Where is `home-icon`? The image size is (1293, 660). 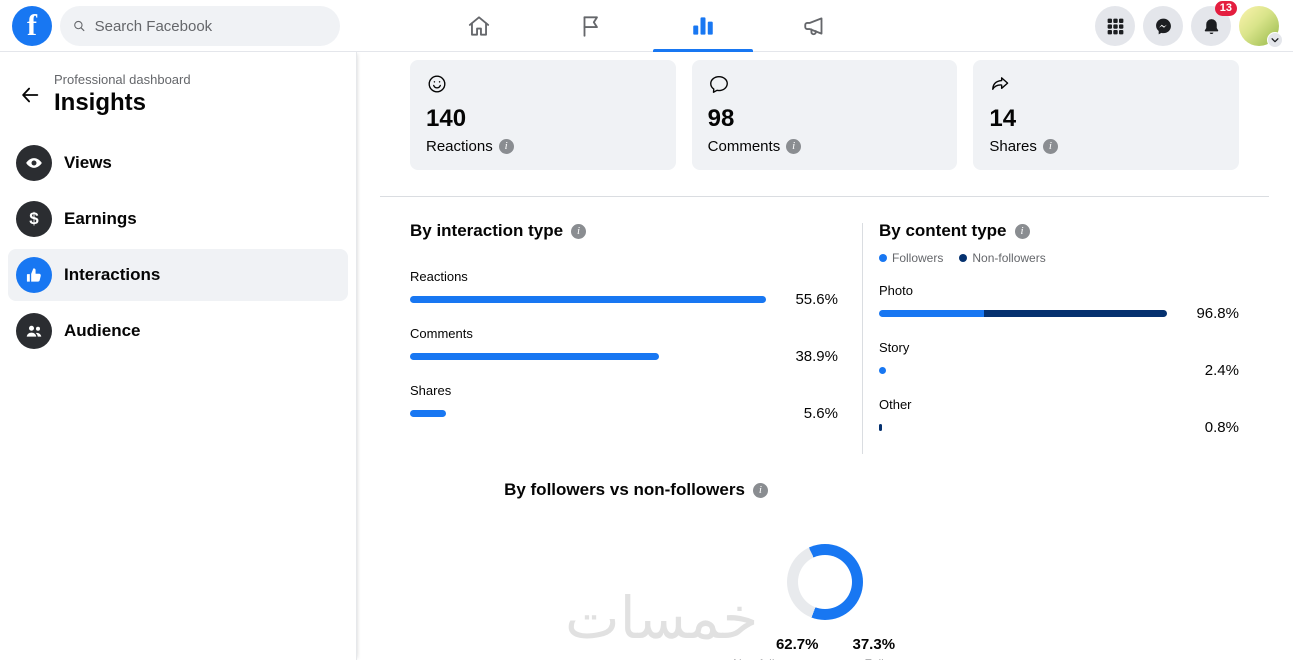
home-icon is located at coordinates (478, 26).